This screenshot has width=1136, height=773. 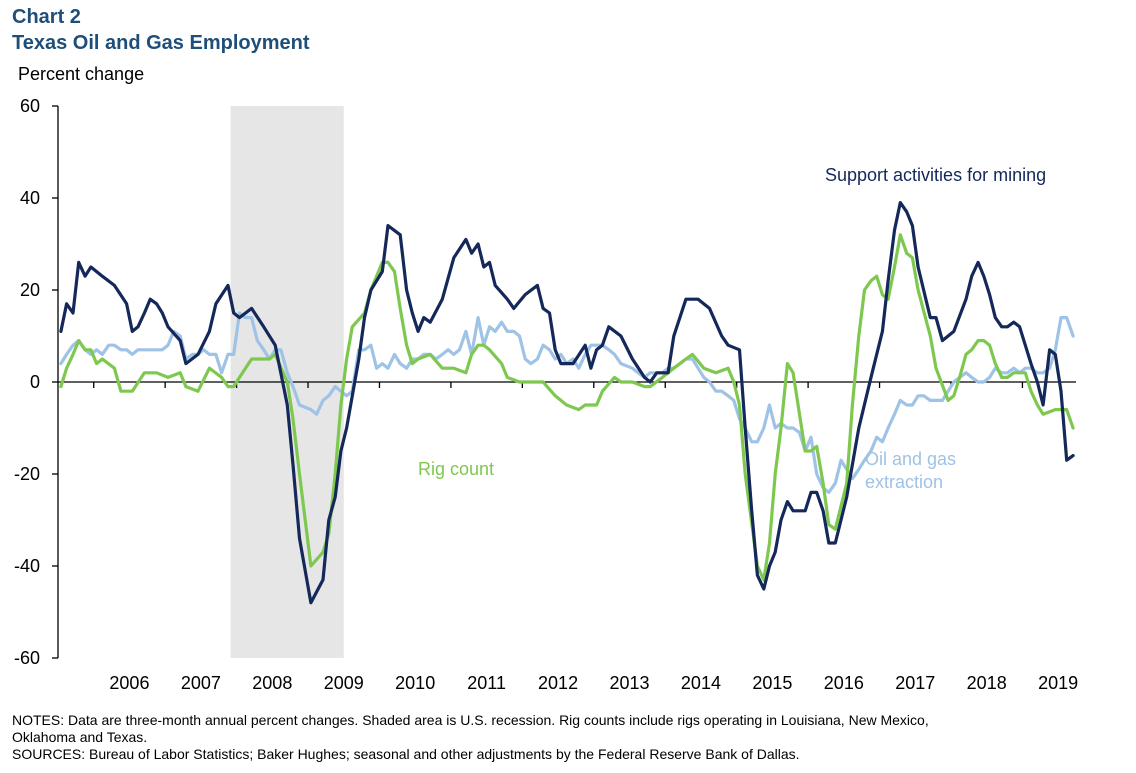 I want to click on chart-number-label: Chart 2, so click(x=46, y=17).